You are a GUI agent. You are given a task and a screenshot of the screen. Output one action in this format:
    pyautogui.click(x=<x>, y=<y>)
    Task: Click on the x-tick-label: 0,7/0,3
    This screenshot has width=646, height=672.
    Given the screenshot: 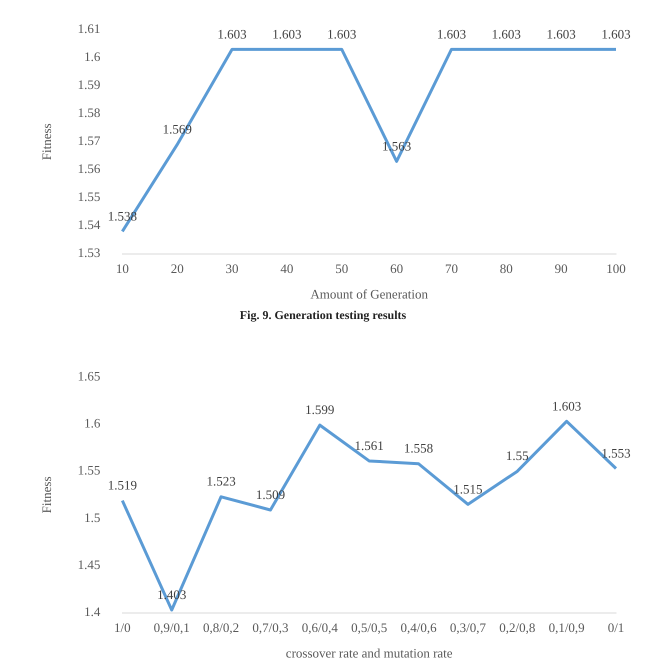 What is the action you would take?
    pyautogui.click(x=270, y=628)
    